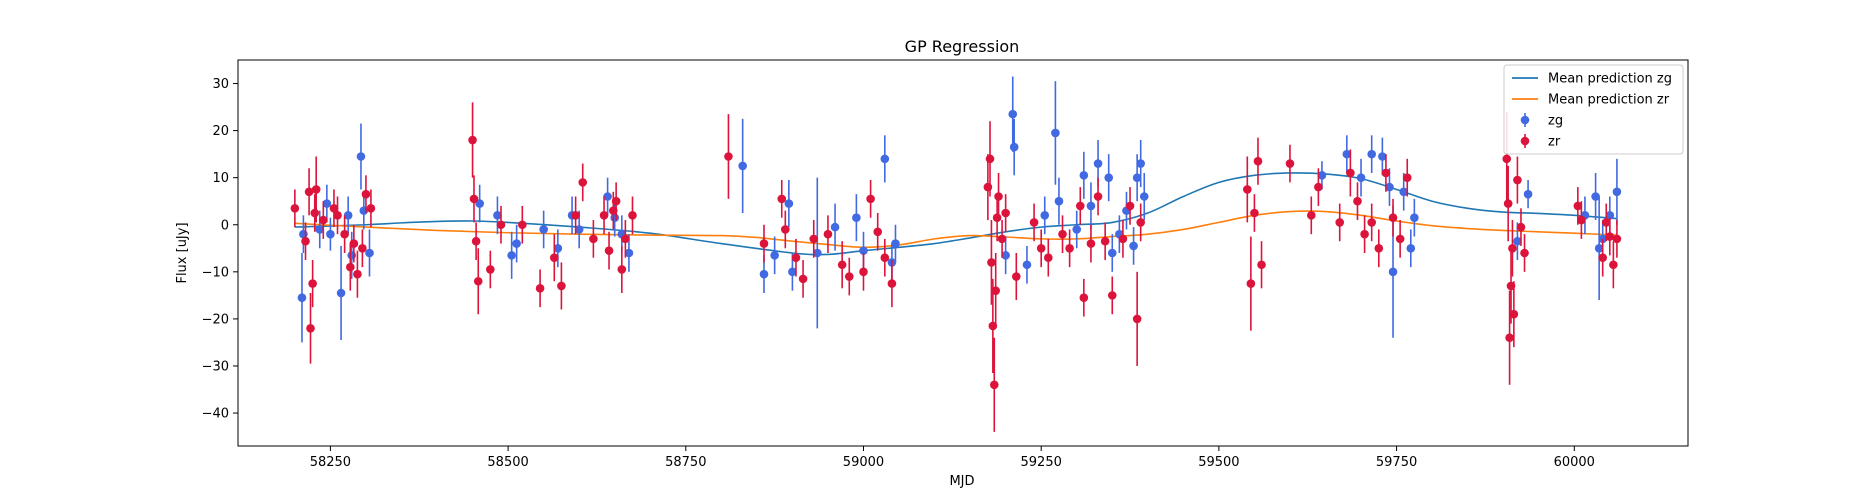 This screenshot has width=1875, height=500. What do you see at coordinates (685, 462) in the screenshot?
I see `x-tick-label: 58750` at bounding box center [685, 462].